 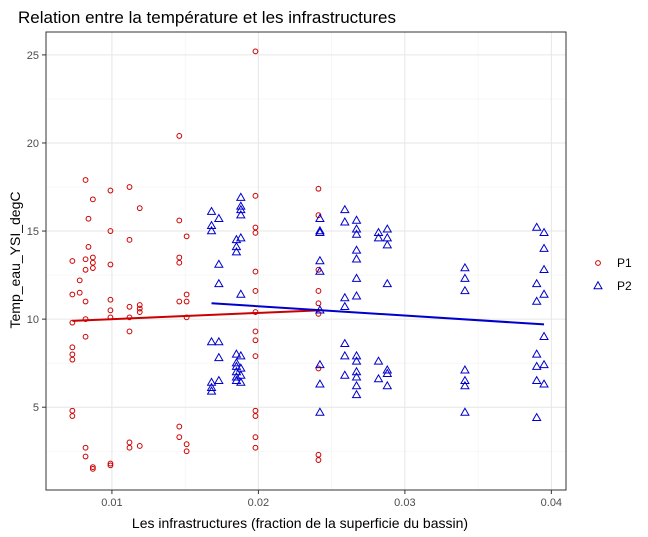 I want to click on legend-key-p1, so click(x=598, y=263).